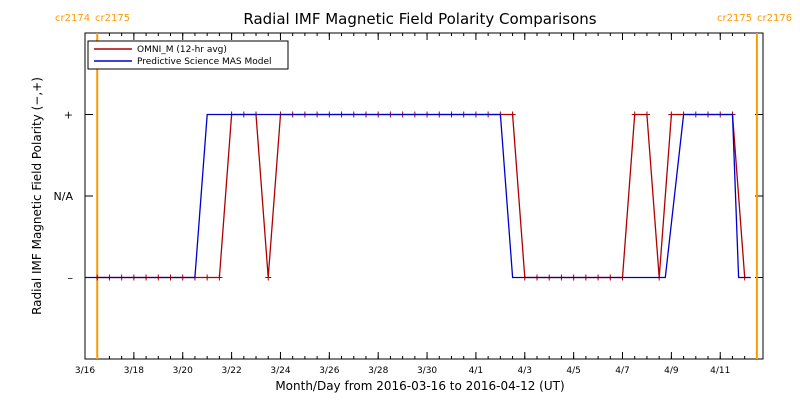 The image size is (800, 400). I want to click on rotation-label-cr2174: cr2174, so click(72, 18).